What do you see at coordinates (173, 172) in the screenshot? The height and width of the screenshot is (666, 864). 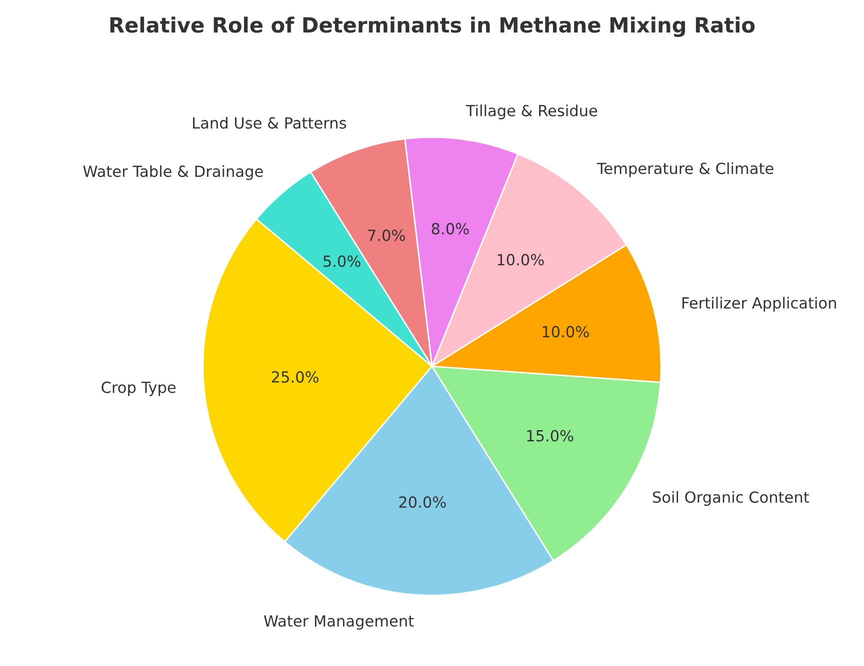 I see `slice-label: Water Table & Drainage` at bounding box center [173, 172].